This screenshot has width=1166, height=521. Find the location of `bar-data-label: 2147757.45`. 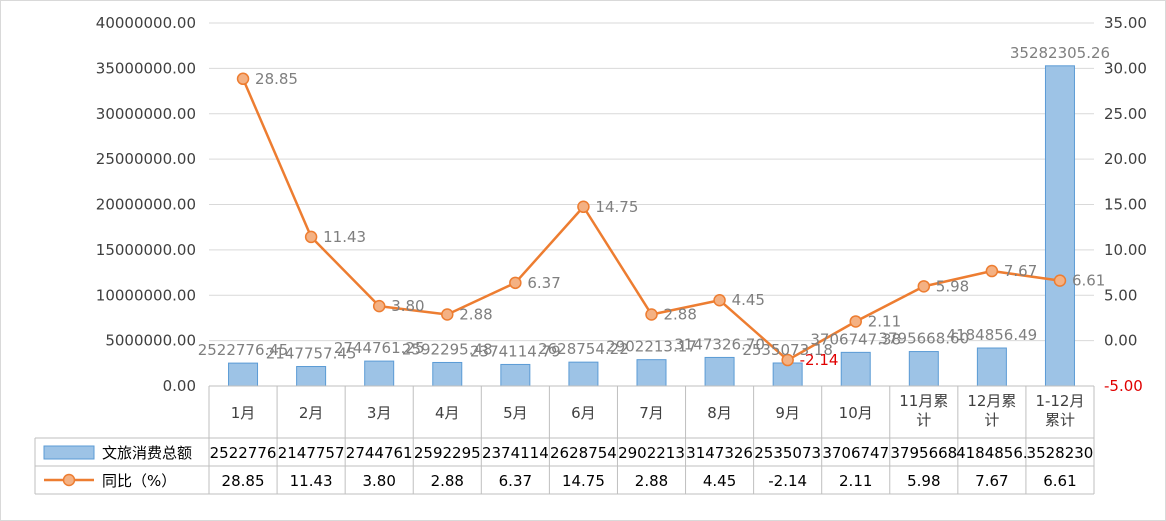

bar-data-label: 2147757.45 is located at coordinates (311, 354).